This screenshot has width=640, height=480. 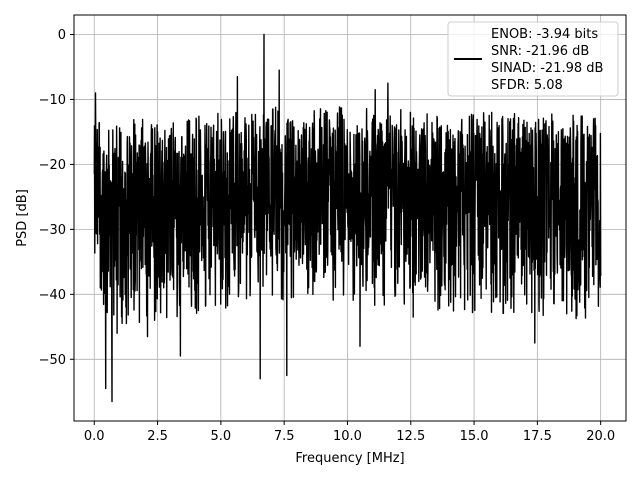 What do you see at coordinates (527, 85) in the screenshot?
I see `legend-sfdr: SFDR: 5.08` at bounding box center [527, 85].